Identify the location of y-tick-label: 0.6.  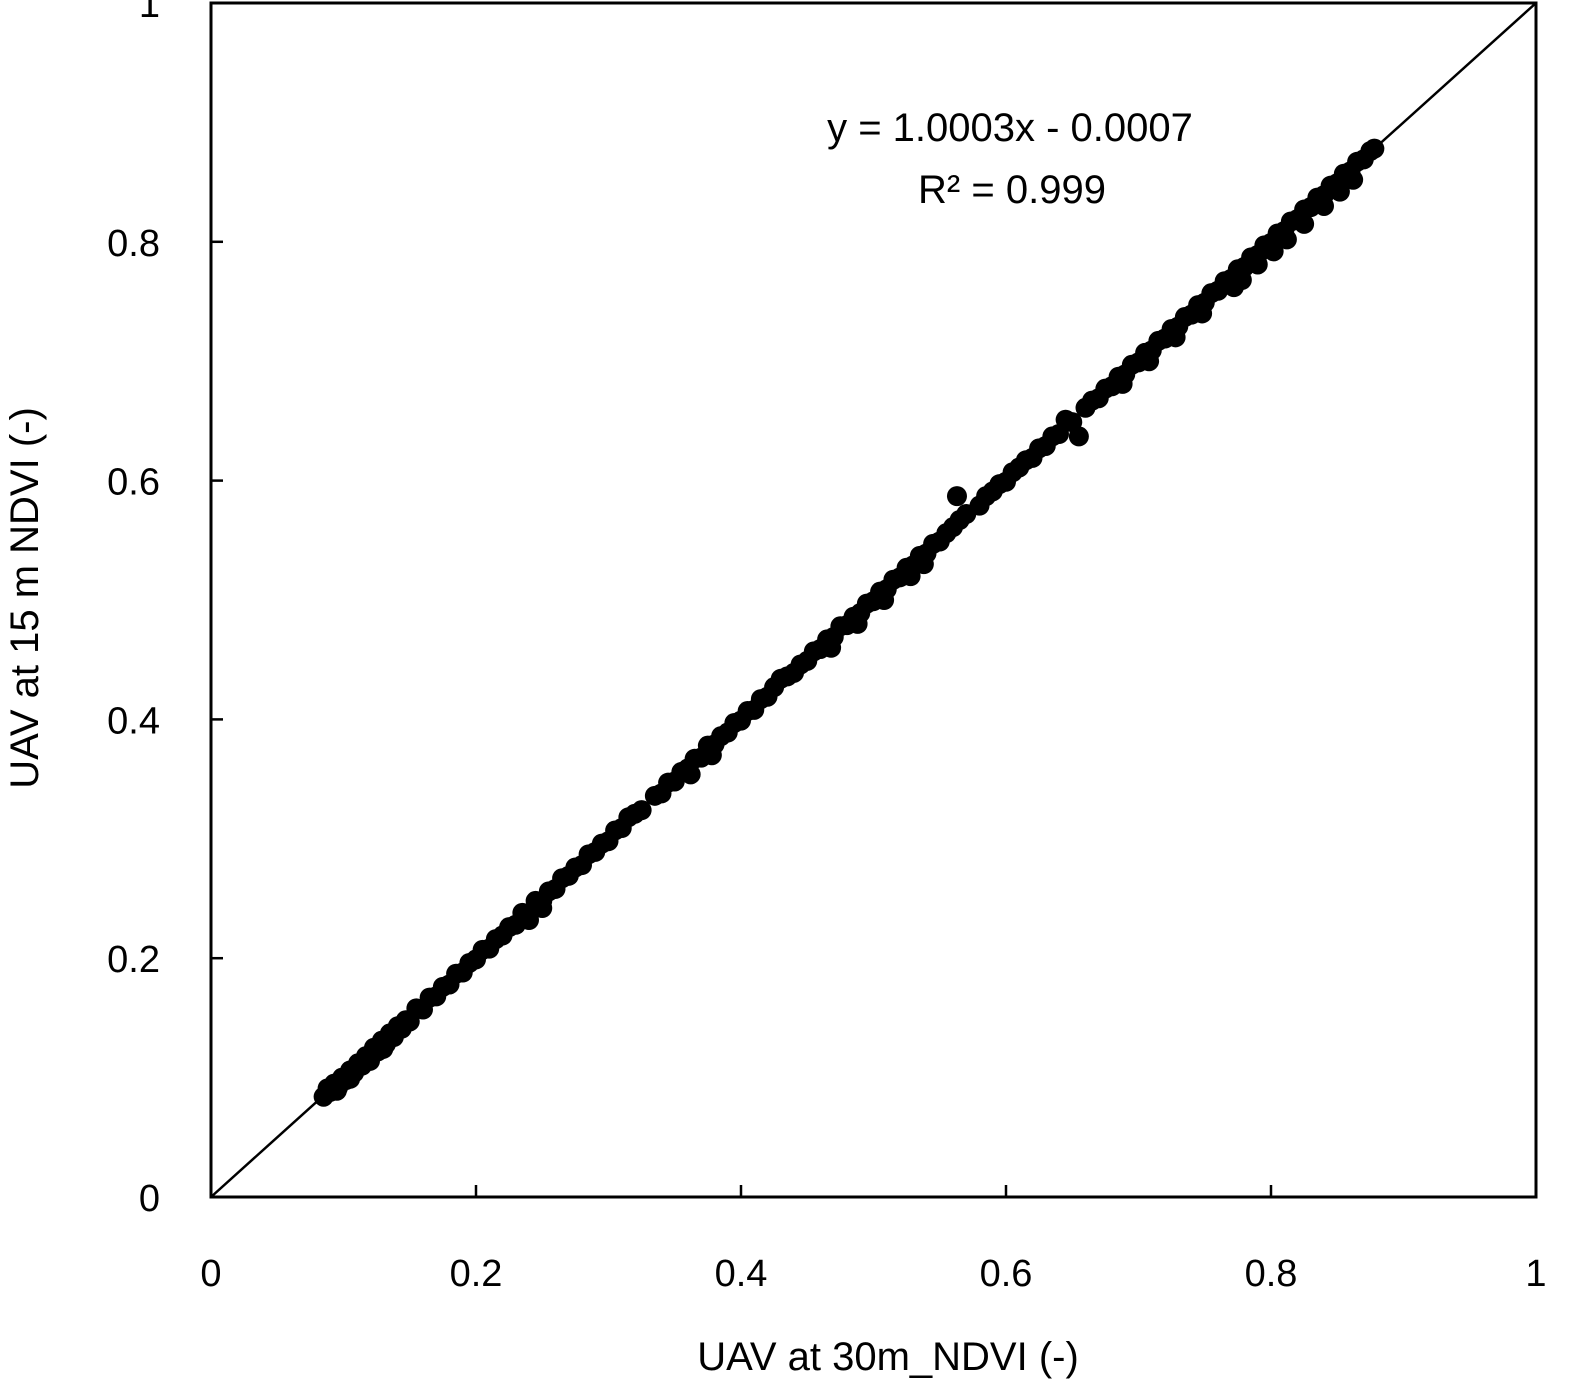
(133, 483).